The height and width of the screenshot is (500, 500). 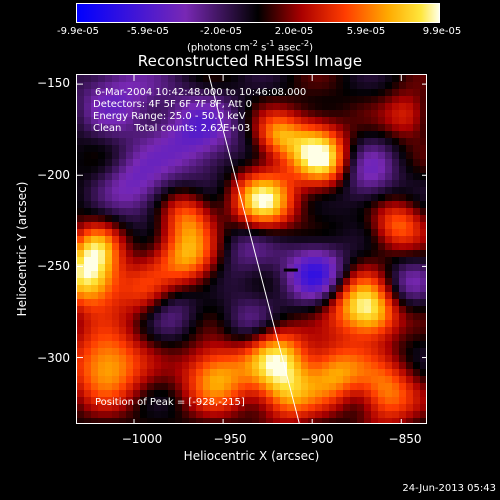 What do you see at coordinates (449, 488) in the screenshot?
I see `footer-date: 24-Jun-2013 05:43` at bounding box center [449, 488].